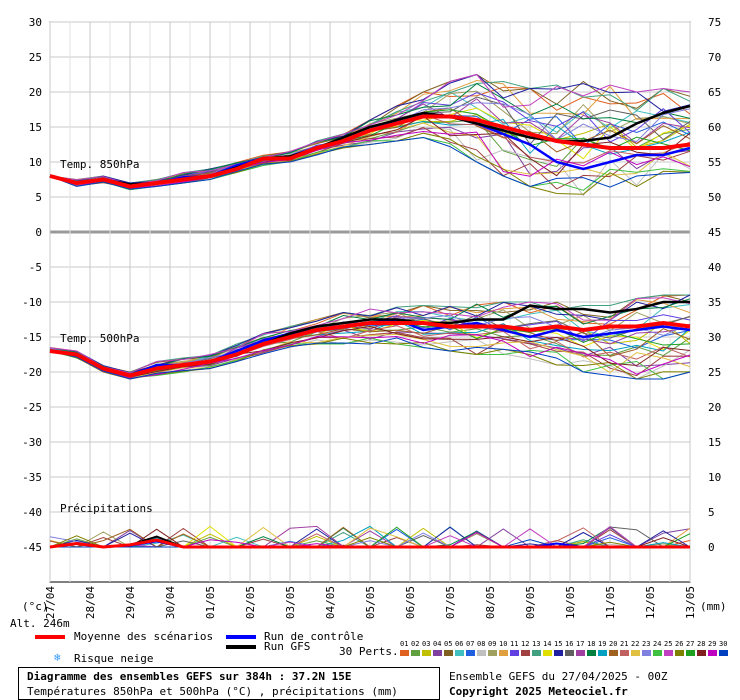 This screenshot has width=740, height=700. Describe the element at coordinates (410, 602) in the screenshot. I see `x-tick-label: 06/05` at that location.